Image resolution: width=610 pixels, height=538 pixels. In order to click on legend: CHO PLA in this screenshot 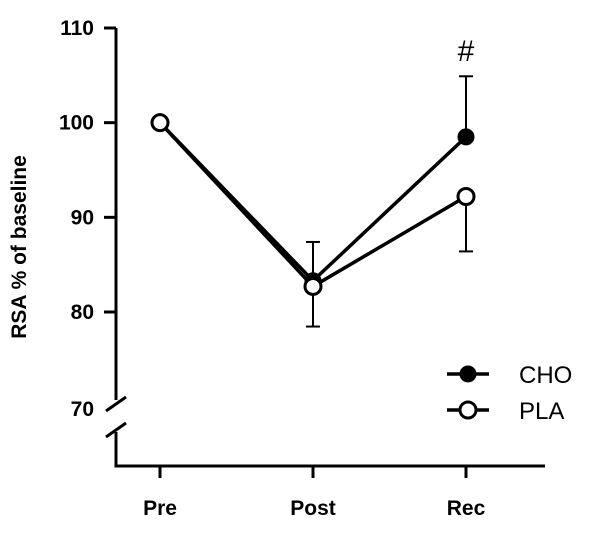, I will do `click(509, 393)`.